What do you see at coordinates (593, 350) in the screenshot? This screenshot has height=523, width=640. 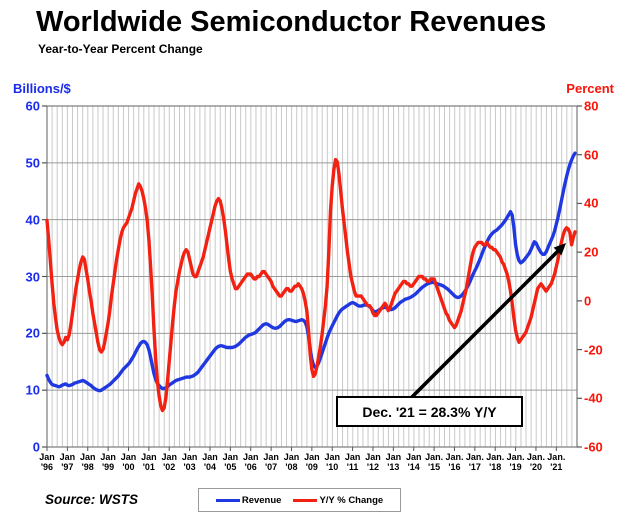 I see `right-axis-tick-label: -20` at bounding box center [593, 350].